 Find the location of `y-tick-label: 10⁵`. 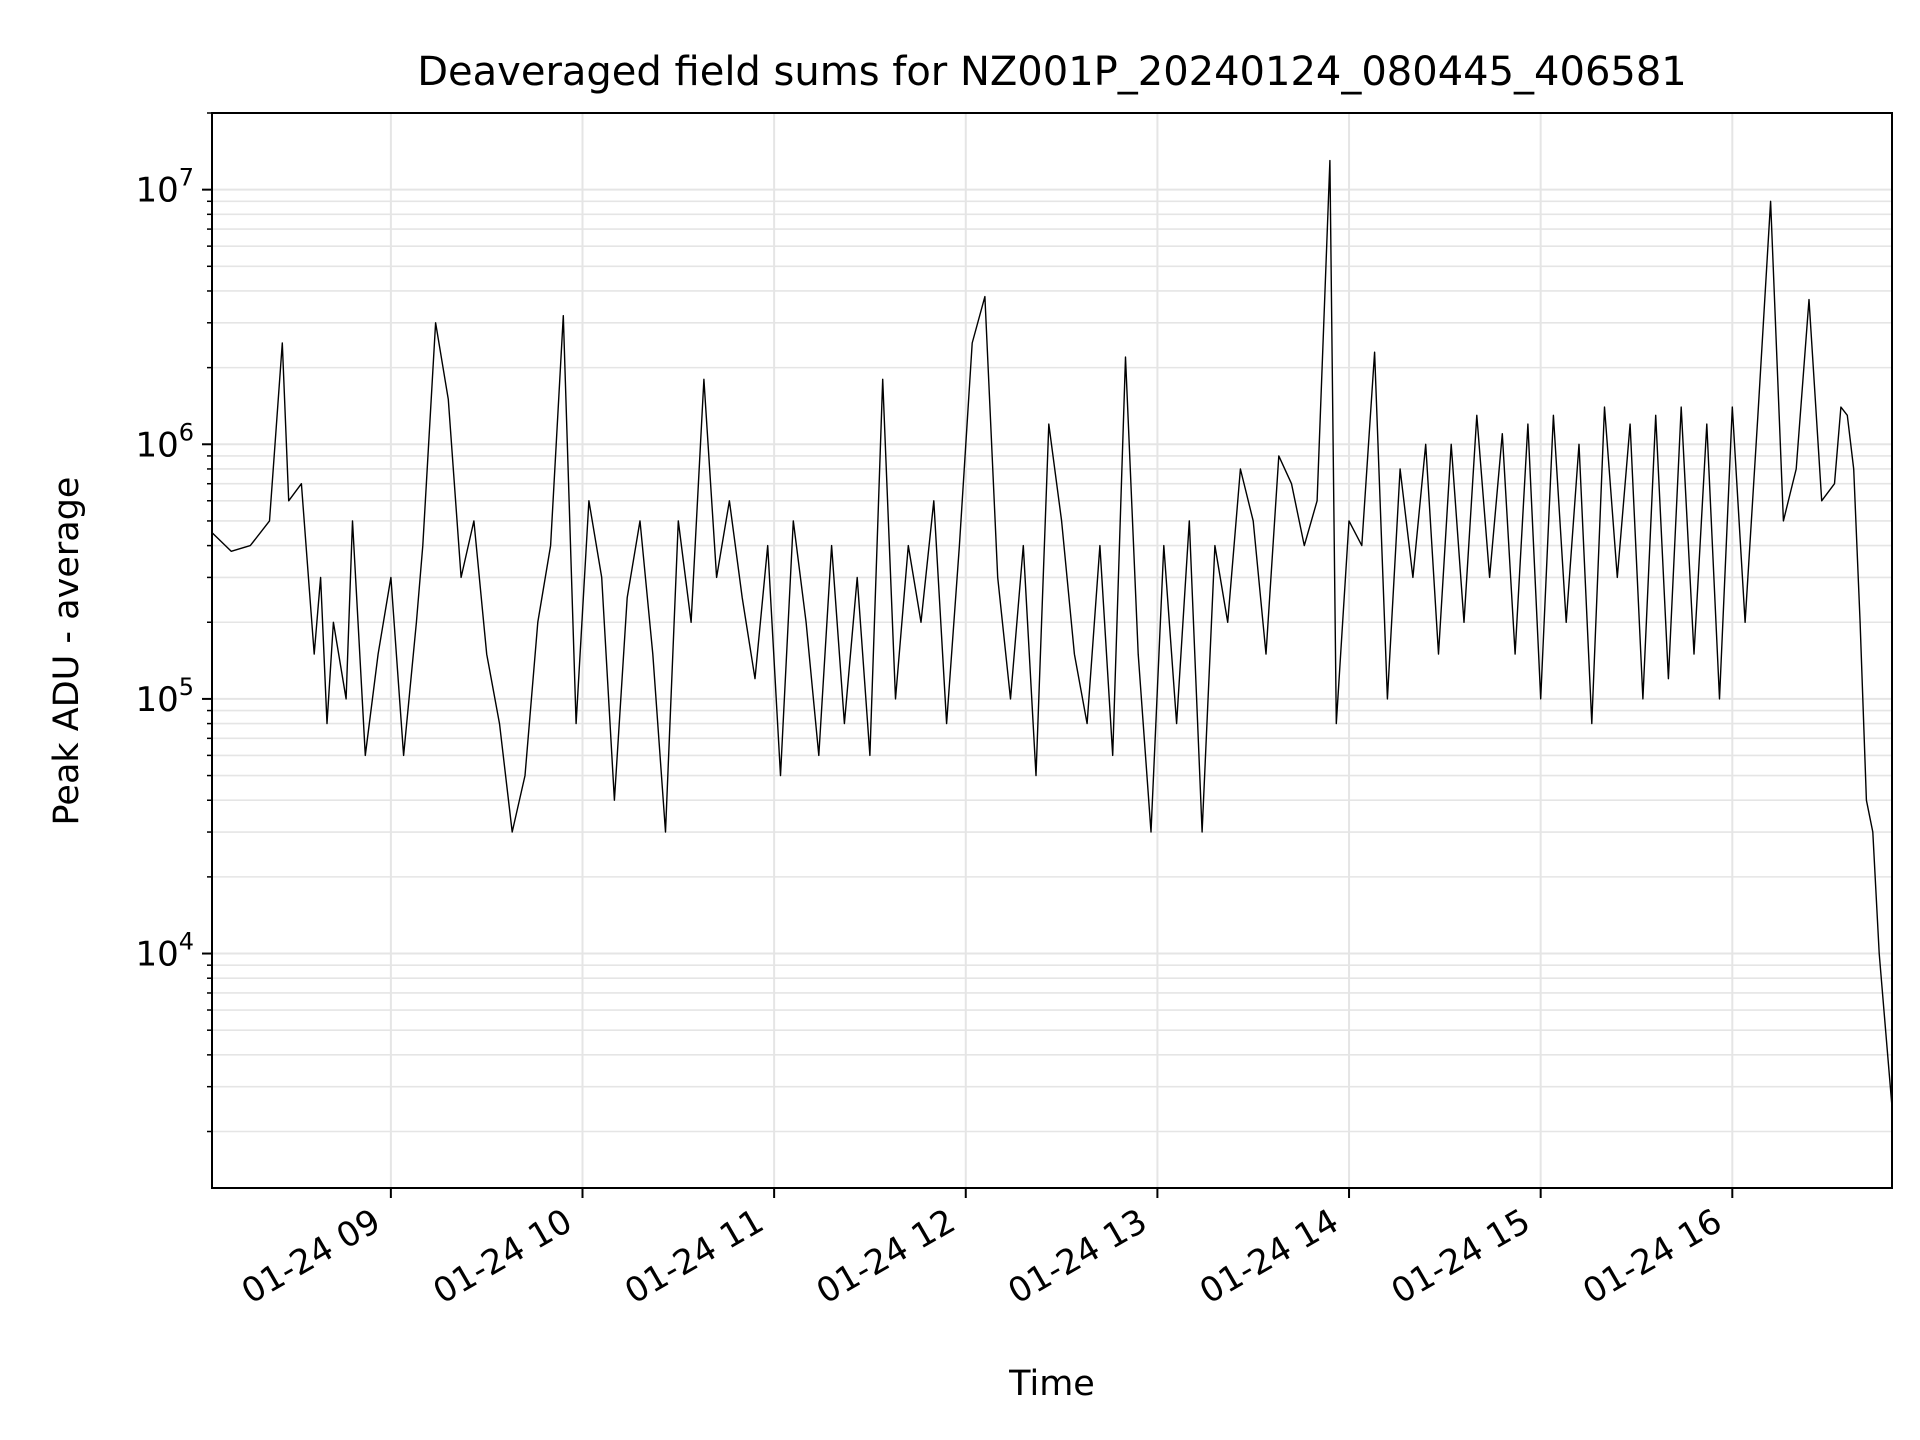

y-tick-label: 10⁵ is located at coordinates (164, 696).